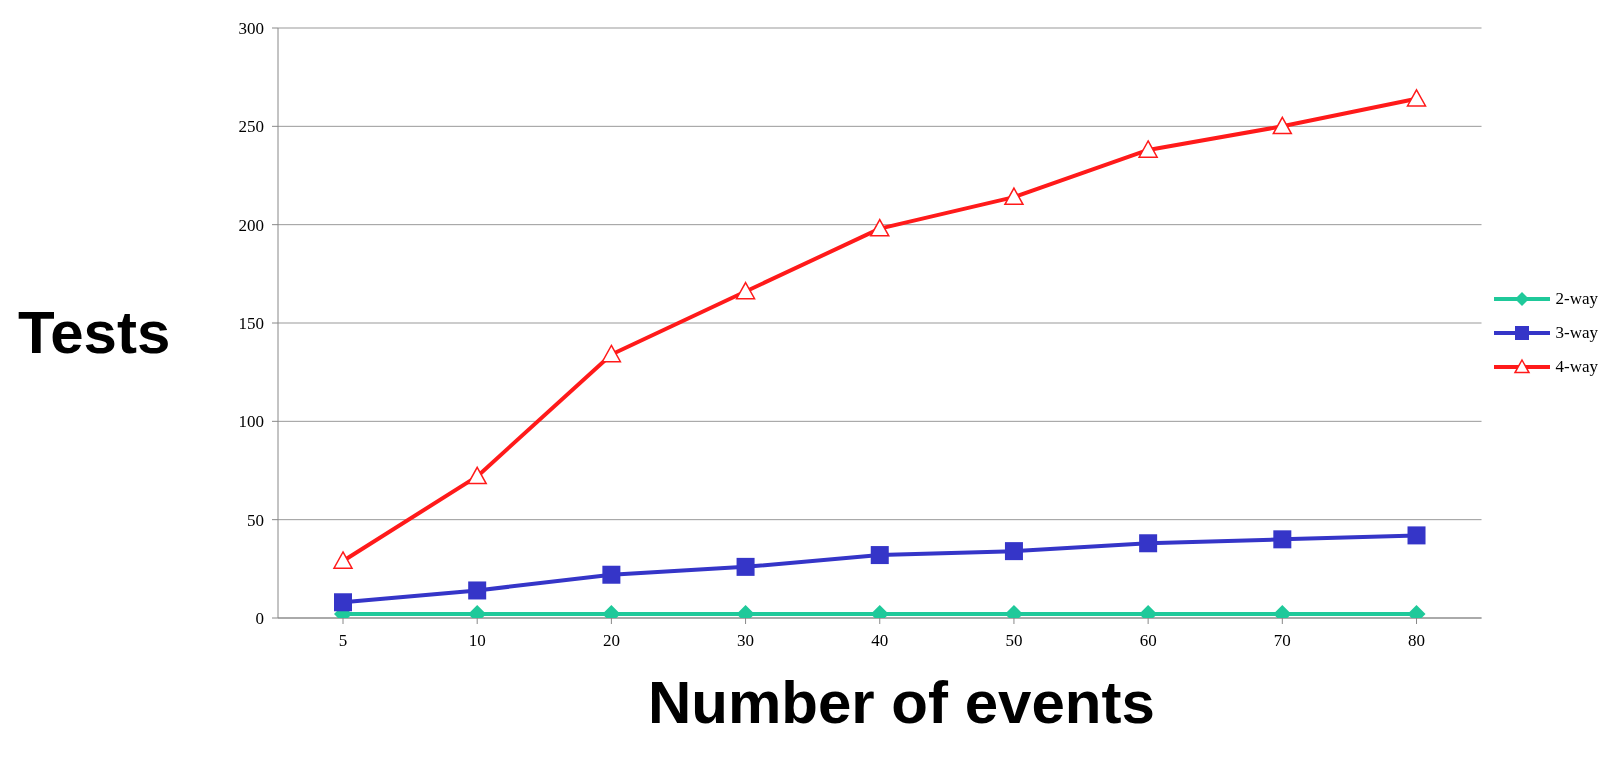 Image resolution: width=1618 pixels, height=760 pixels. What do you see at coordinates (251, 225) in the screenshot?
I see `y-tick-label: 200` at bounding box center [251, 225].